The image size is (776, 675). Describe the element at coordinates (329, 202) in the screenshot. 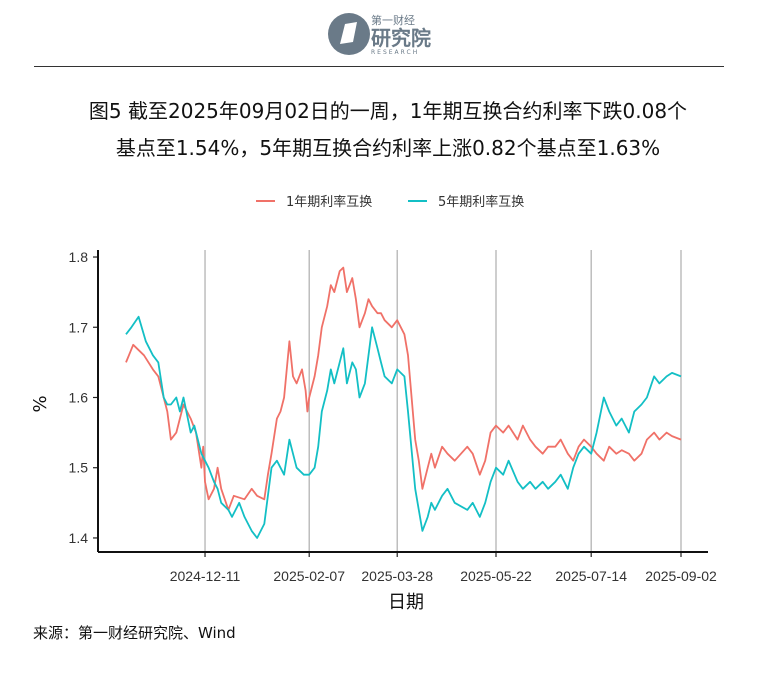

I see `legend-label-series-1: 1年期利率互换` at that location.